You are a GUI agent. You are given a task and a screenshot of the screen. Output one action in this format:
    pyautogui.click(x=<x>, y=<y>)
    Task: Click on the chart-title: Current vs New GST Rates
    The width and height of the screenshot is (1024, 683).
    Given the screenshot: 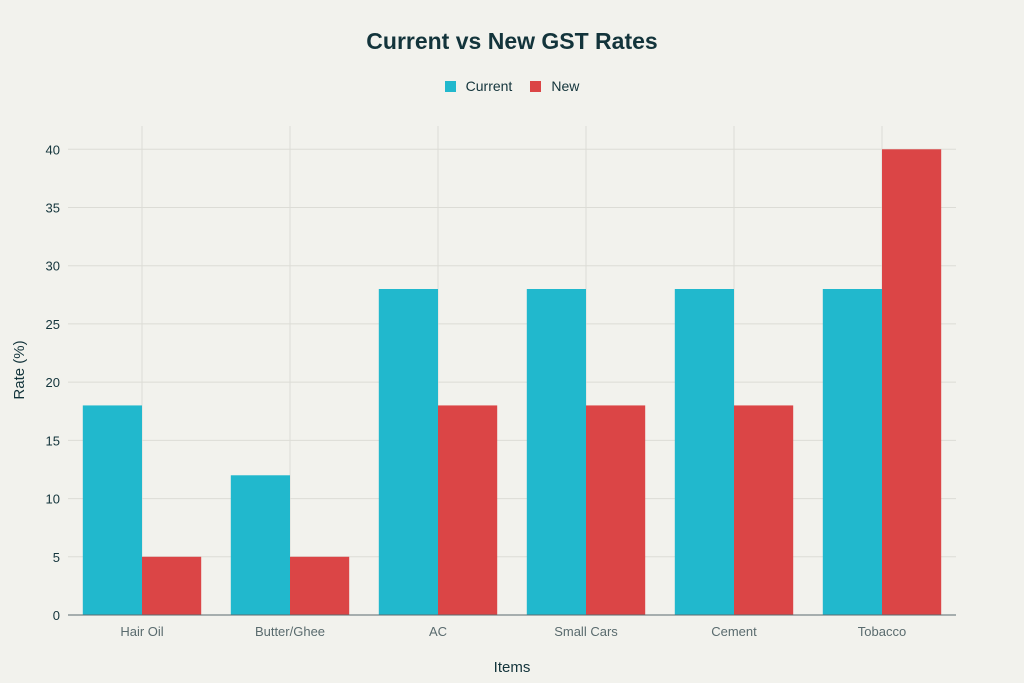 What is the action you would take?
    pyautogui.click(x=512, y=41)
    